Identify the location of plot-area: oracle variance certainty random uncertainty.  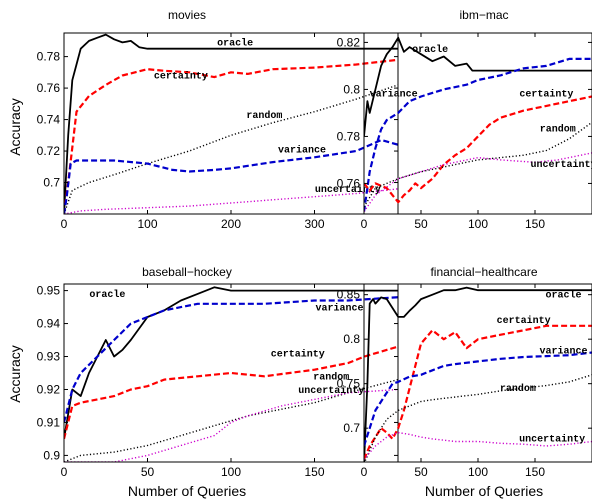
(478, 124).